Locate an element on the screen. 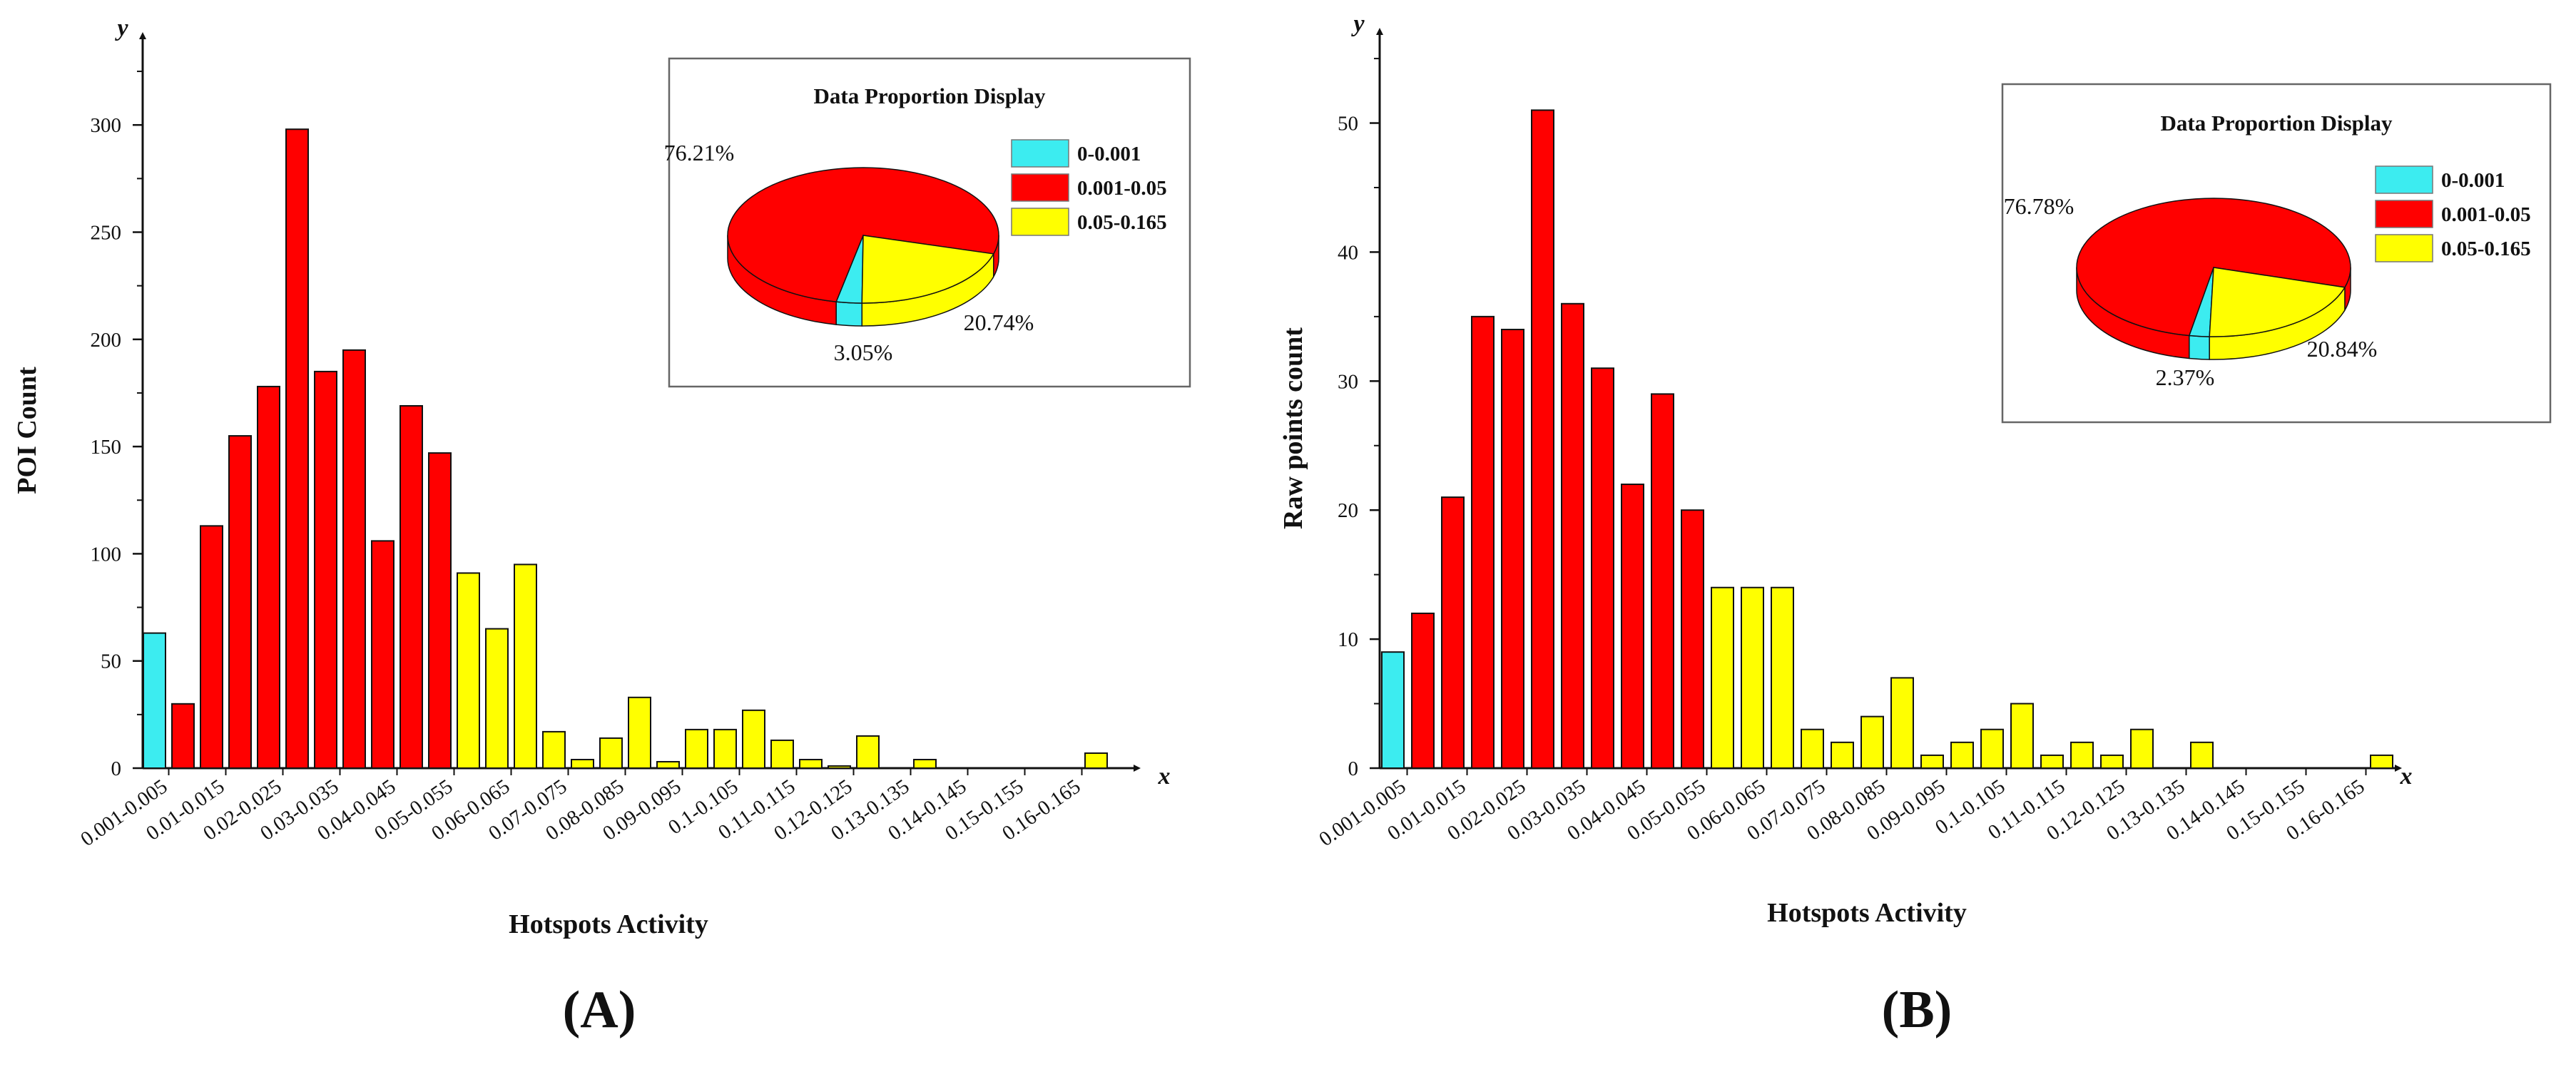 This screenshot has width=2576, height=1067. pie-value-label: 3.05% is located at coordinates (863, 352).